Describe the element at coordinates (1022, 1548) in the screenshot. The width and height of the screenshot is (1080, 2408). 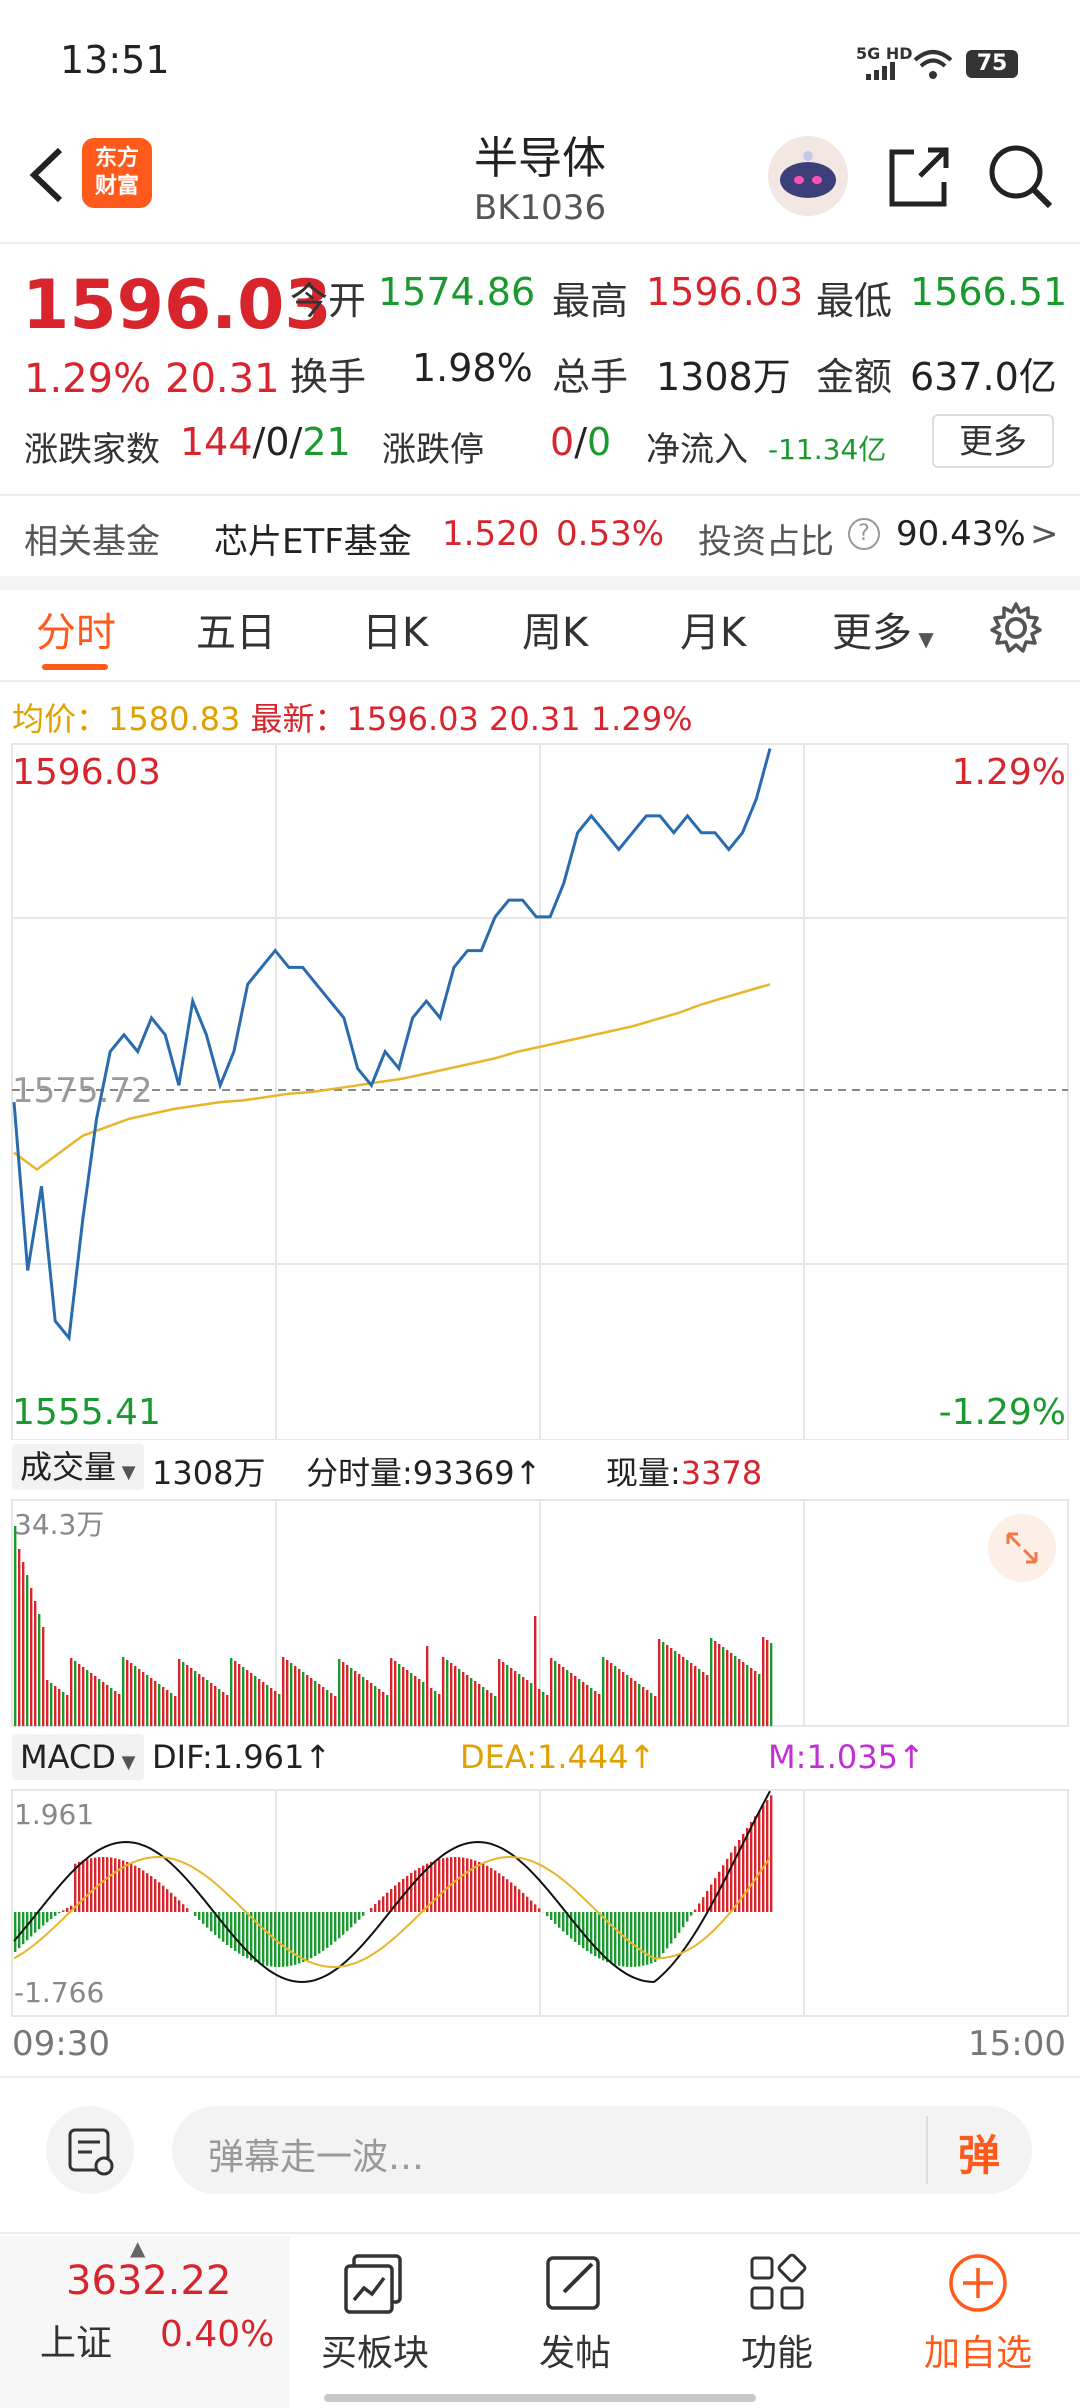
I see `expand-icon` at that location.